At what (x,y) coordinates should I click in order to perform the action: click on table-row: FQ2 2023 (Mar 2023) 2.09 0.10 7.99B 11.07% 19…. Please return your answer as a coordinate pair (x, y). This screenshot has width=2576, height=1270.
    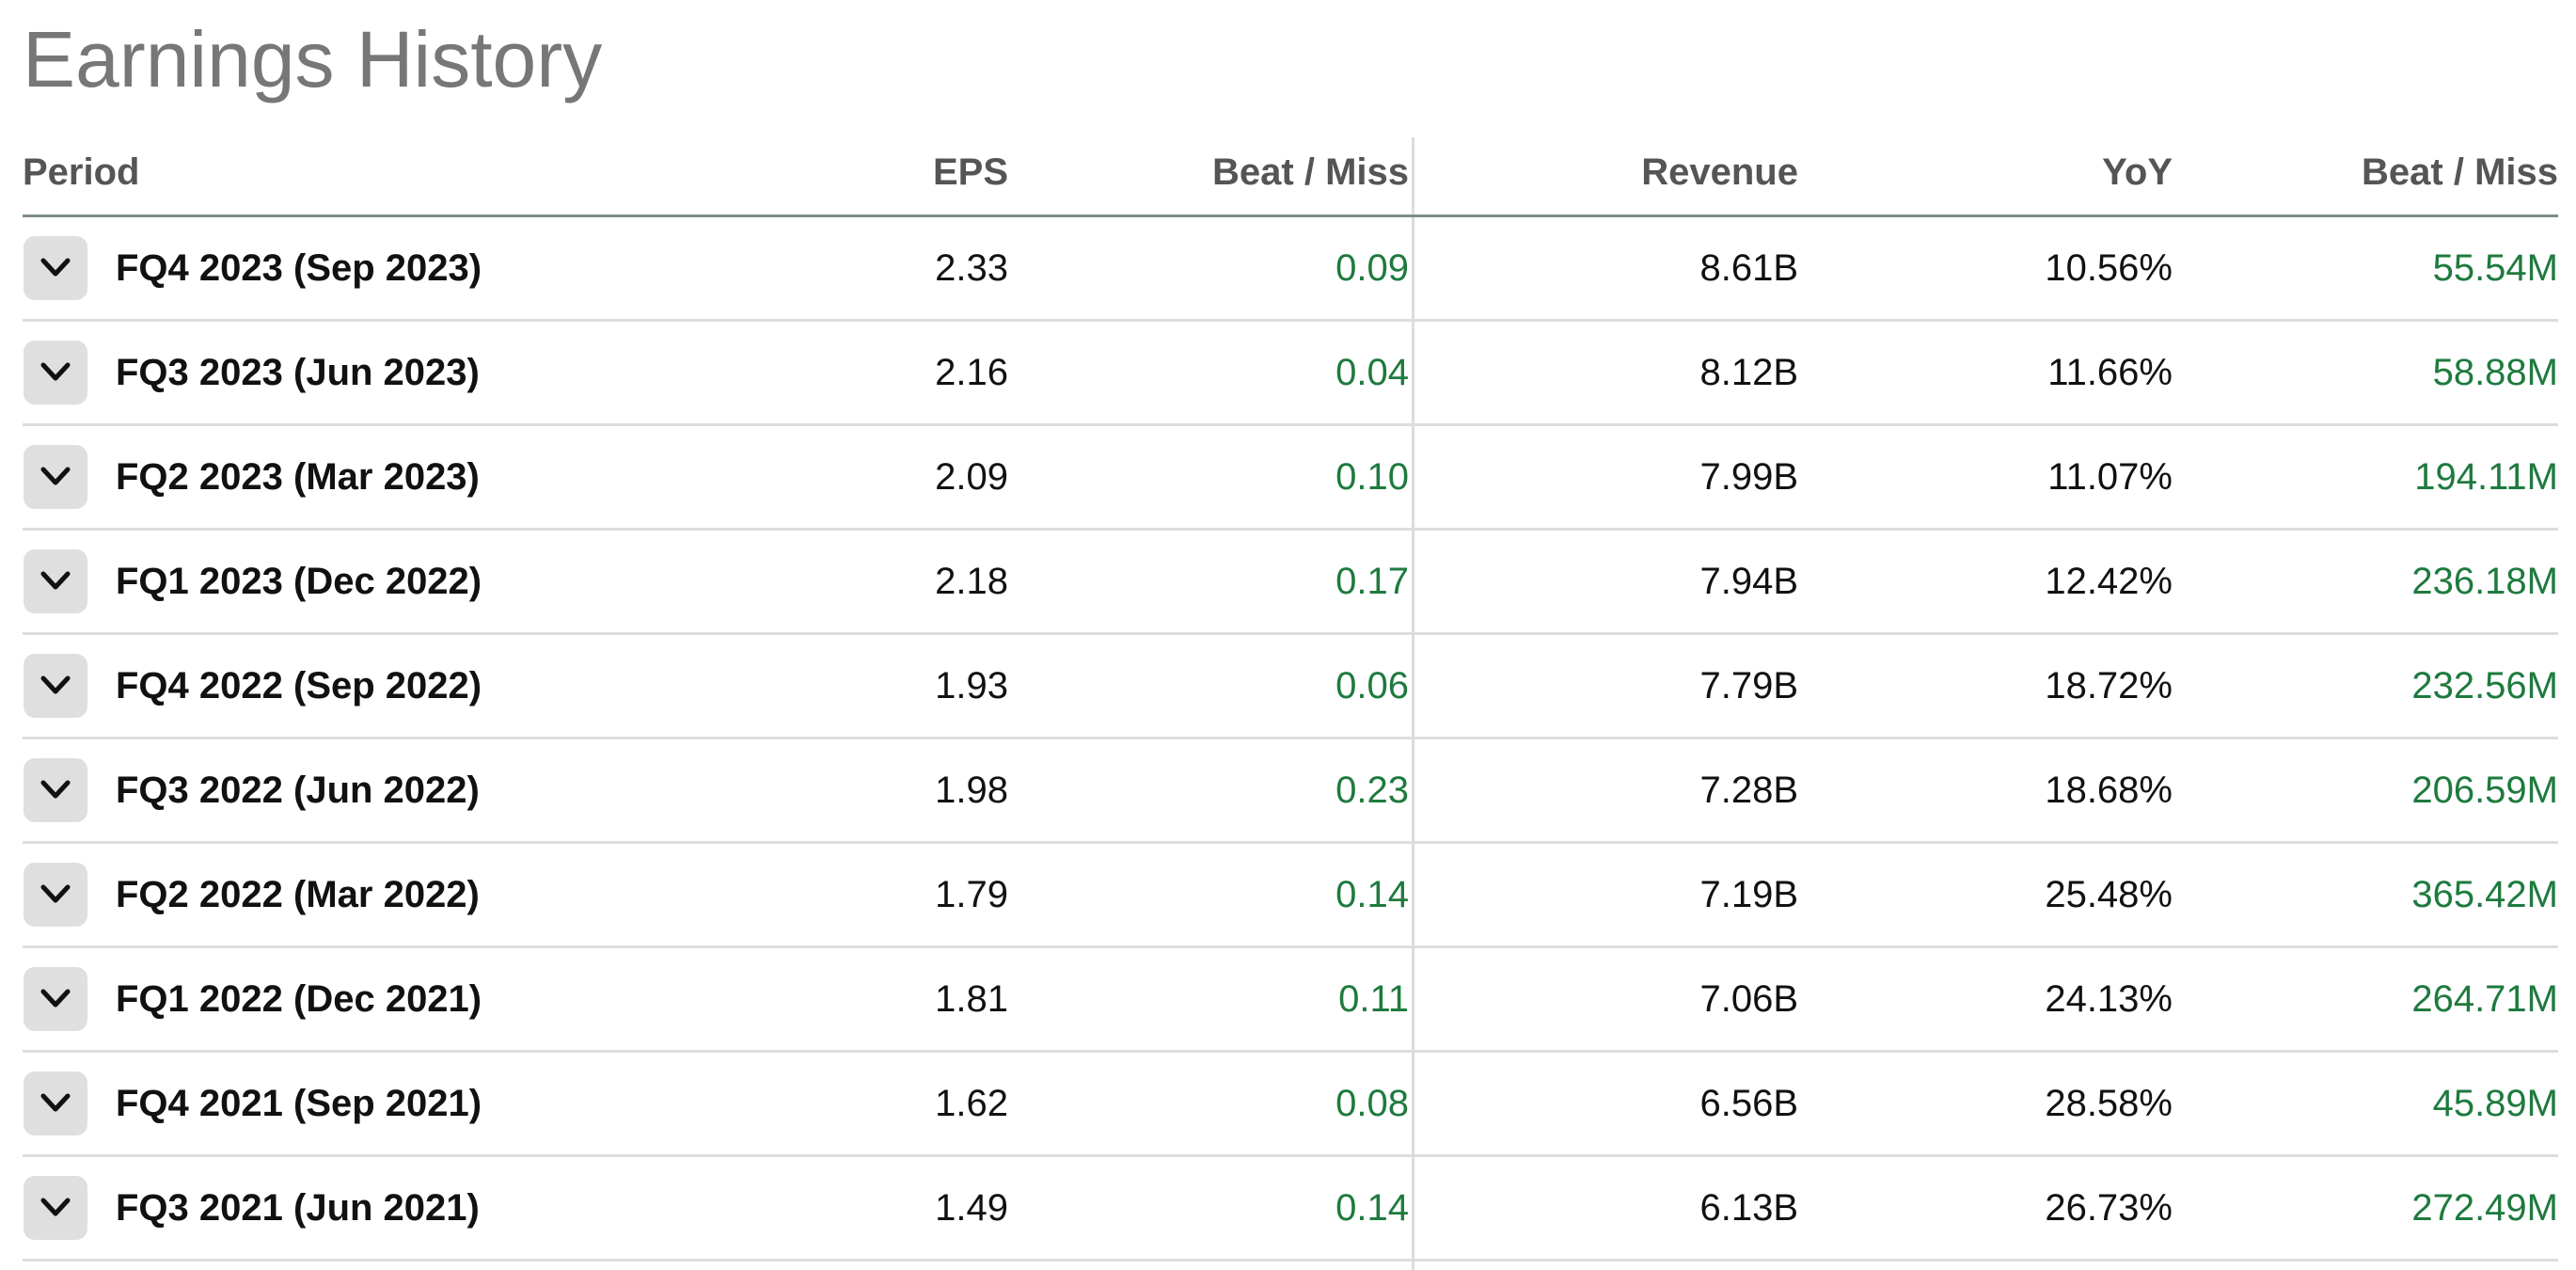
    Looking at the image, I should click on (1290, 479).